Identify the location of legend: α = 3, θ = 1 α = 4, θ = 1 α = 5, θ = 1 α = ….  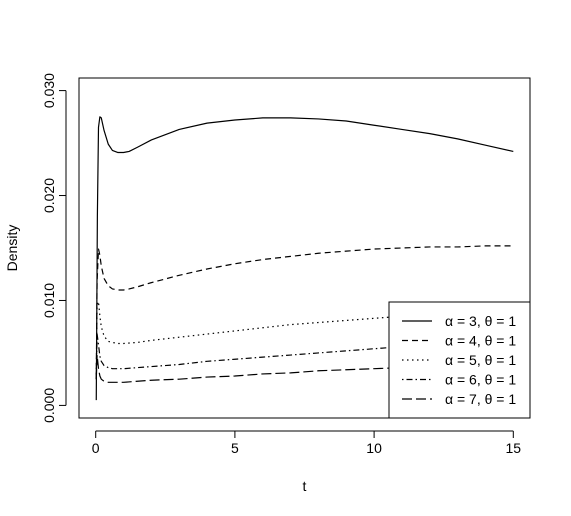
(459, 360).